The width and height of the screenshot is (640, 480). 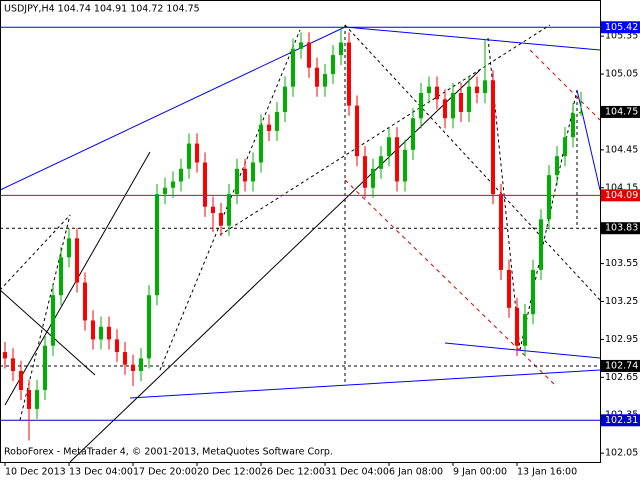 I want to click on y-tick-label: 103.25, so click(x=621, y=301).